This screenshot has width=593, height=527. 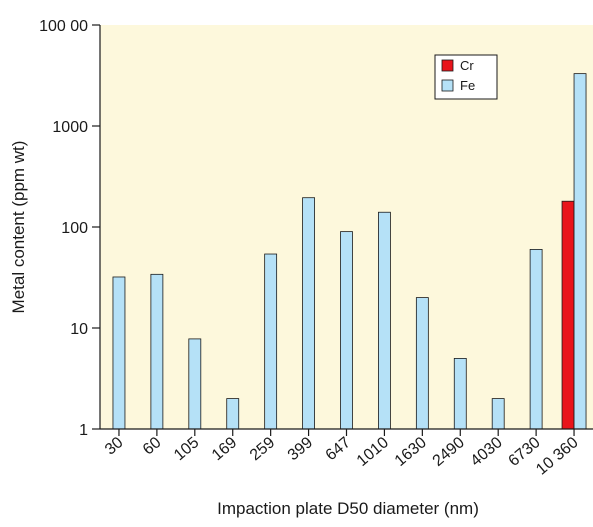 What do you see at coordinates (466, 77) in the screenshot?
I see `legend: Cr Fe` at bounding box center [466, 77].